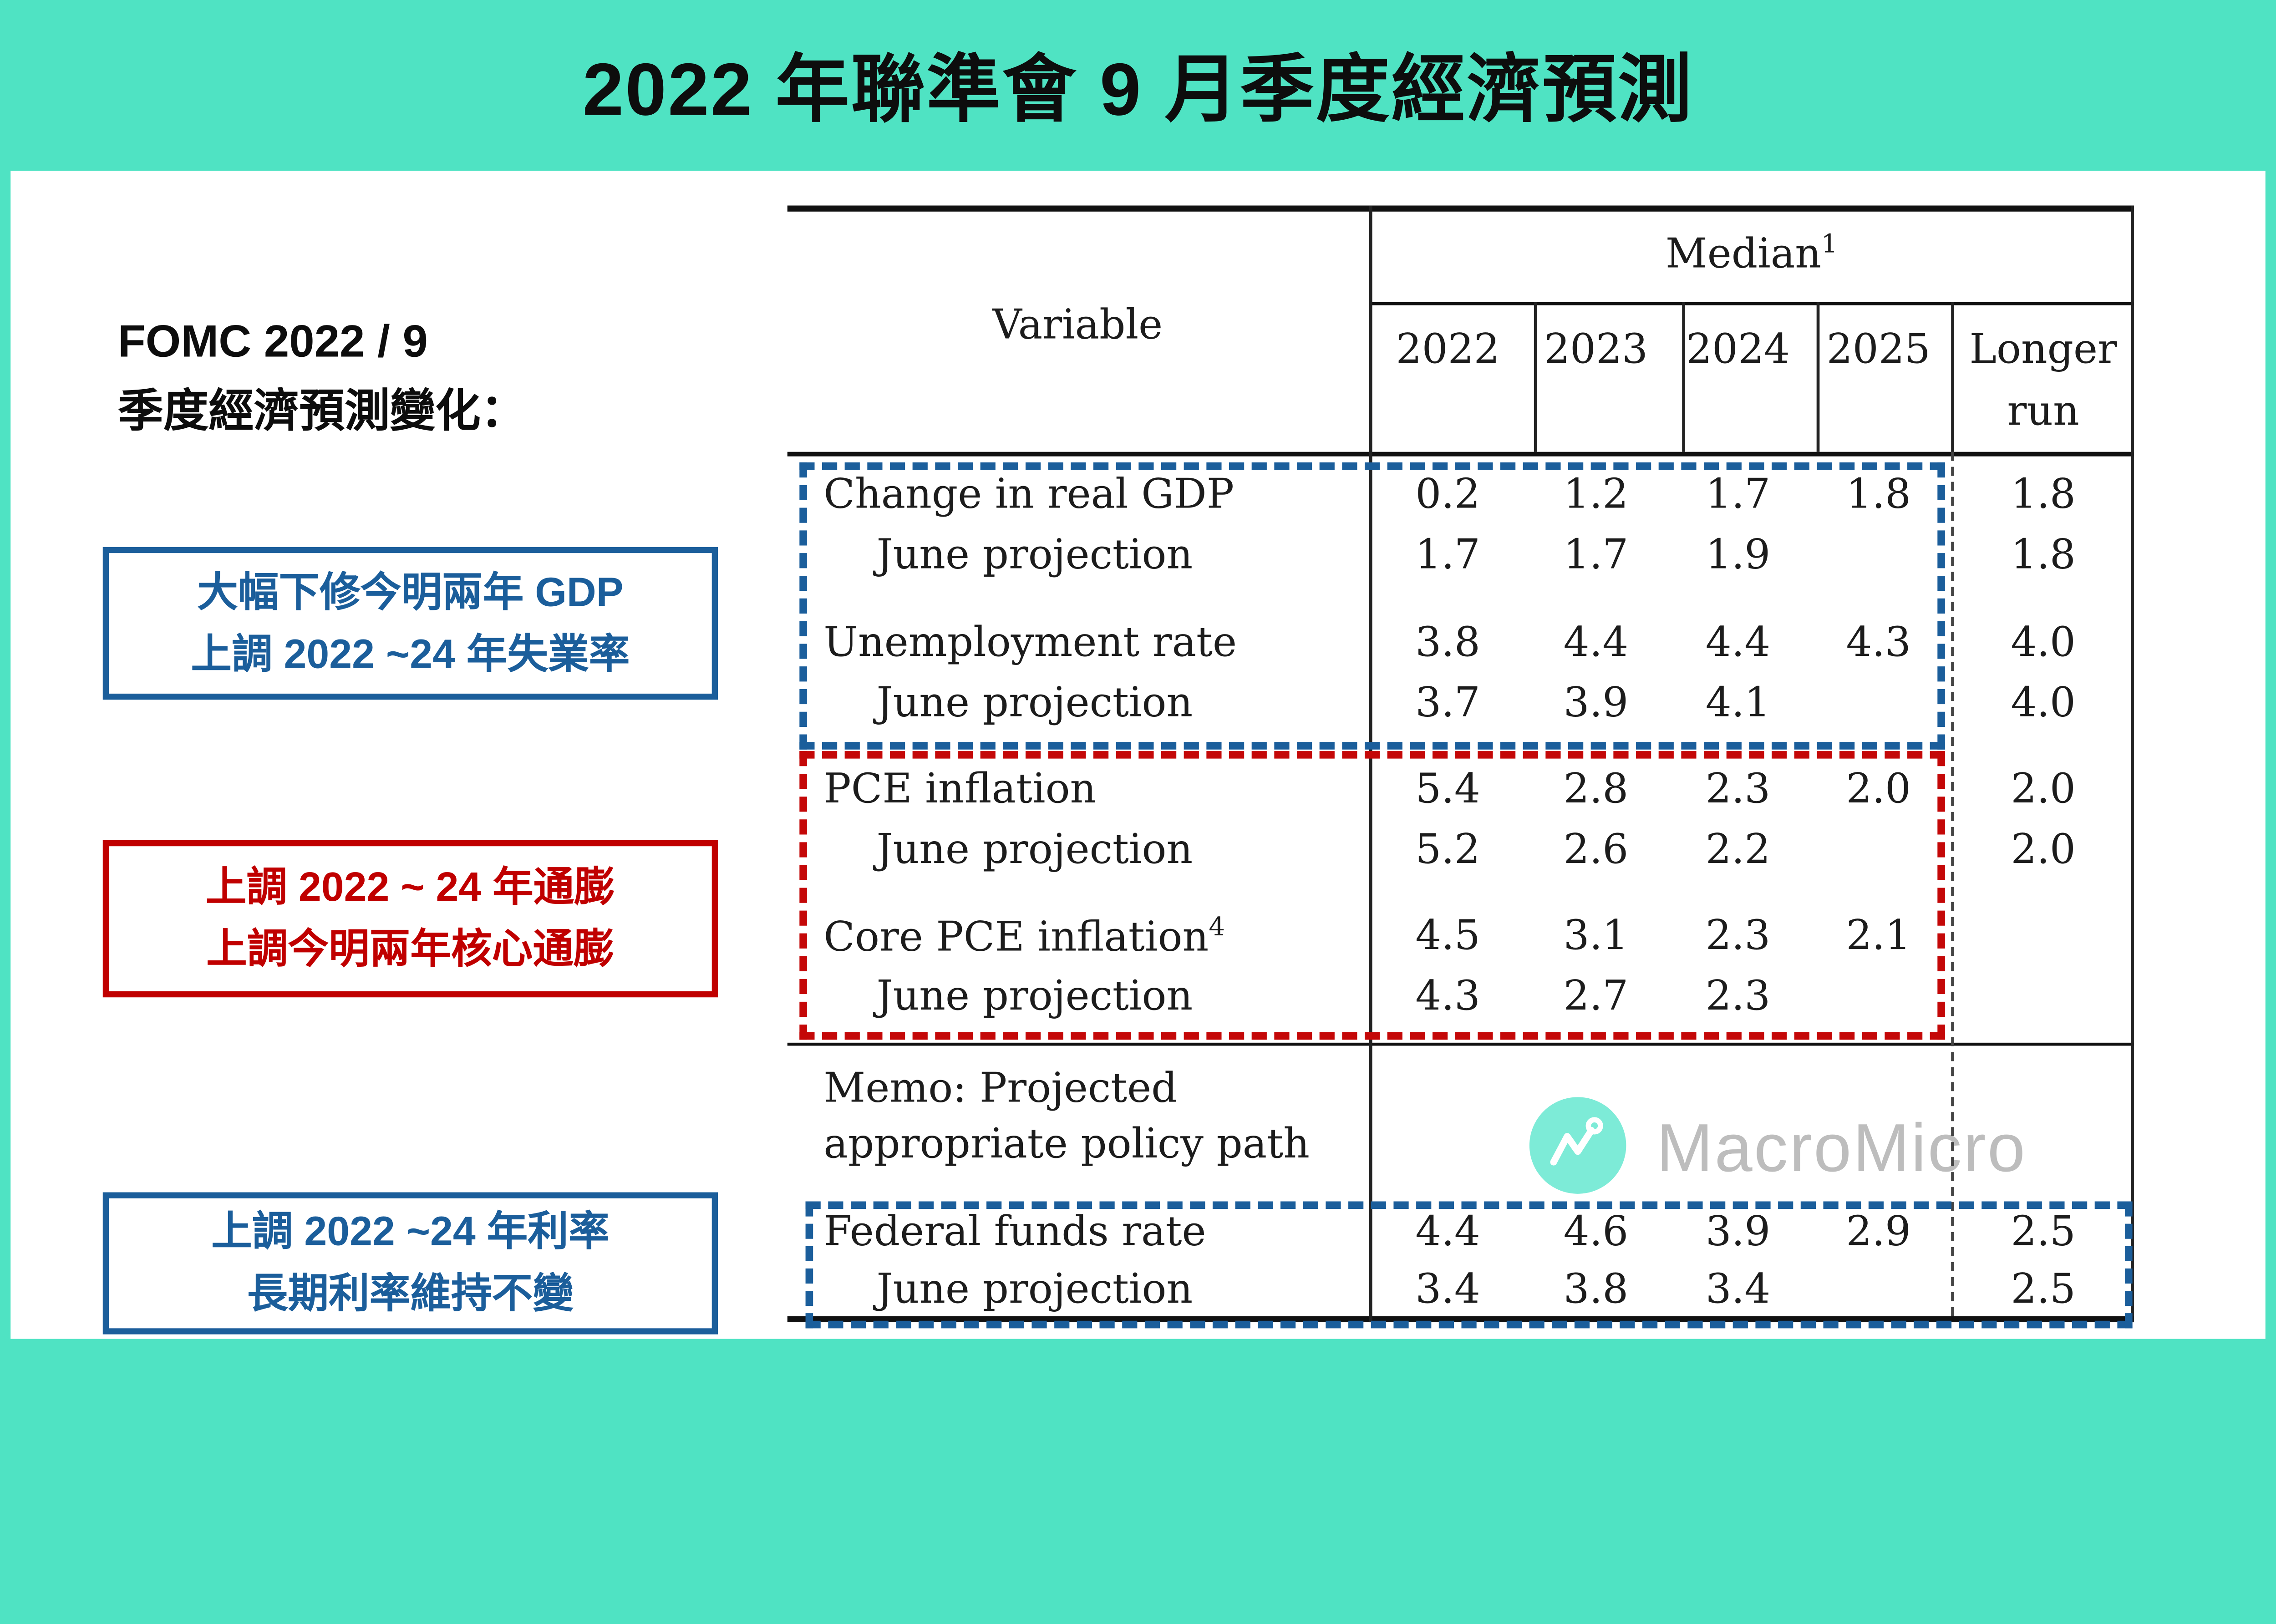  Describe the element at coordinates (1447, 556) in the screenshot. I see `cell-2022: 1.7` at that location.